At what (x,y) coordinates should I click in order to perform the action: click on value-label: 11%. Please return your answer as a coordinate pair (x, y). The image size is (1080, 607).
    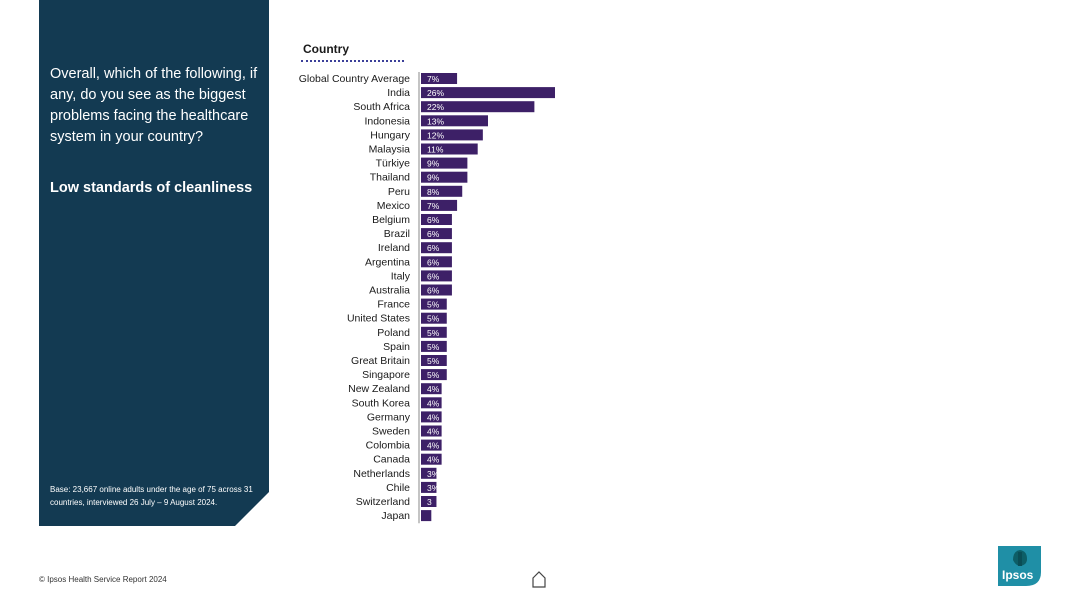
    Looking at the image, I should click on (435, 150).